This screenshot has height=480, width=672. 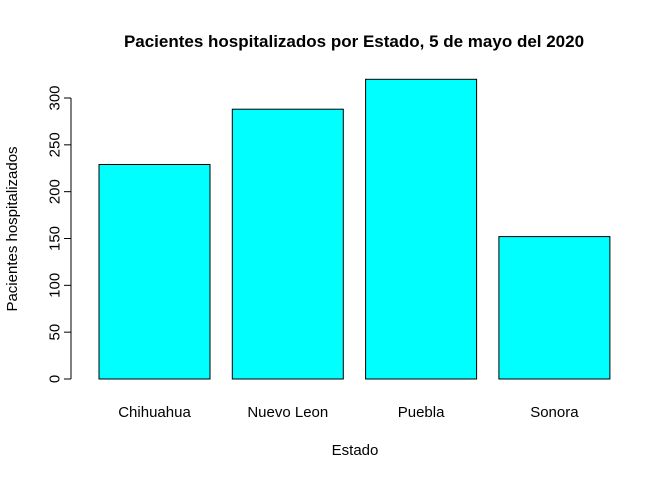 What do you see at coordinates (154, 272) in the screenshot?
I see `bar-chihuahua` at bounding box center [154, 272].